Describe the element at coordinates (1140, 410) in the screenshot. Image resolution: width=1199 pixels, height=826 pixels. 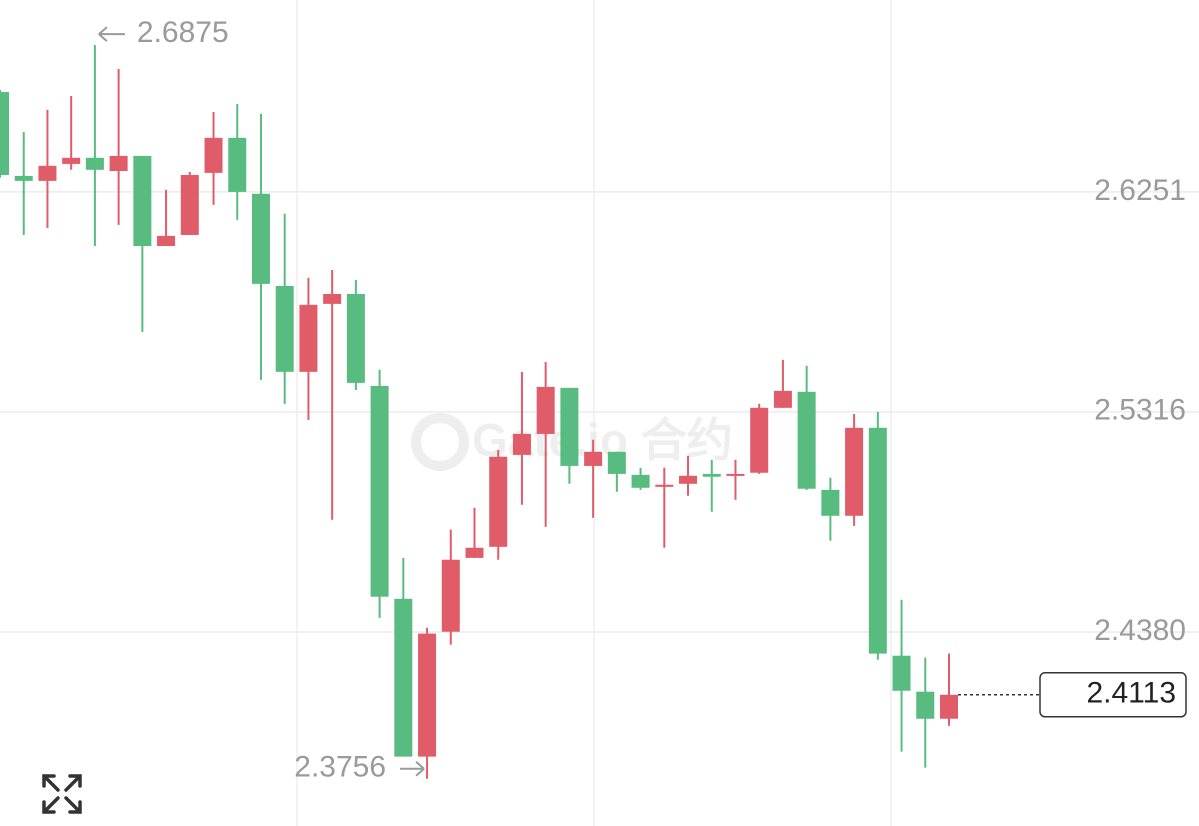
I see `y-tick-label: 2.5316` at that location.